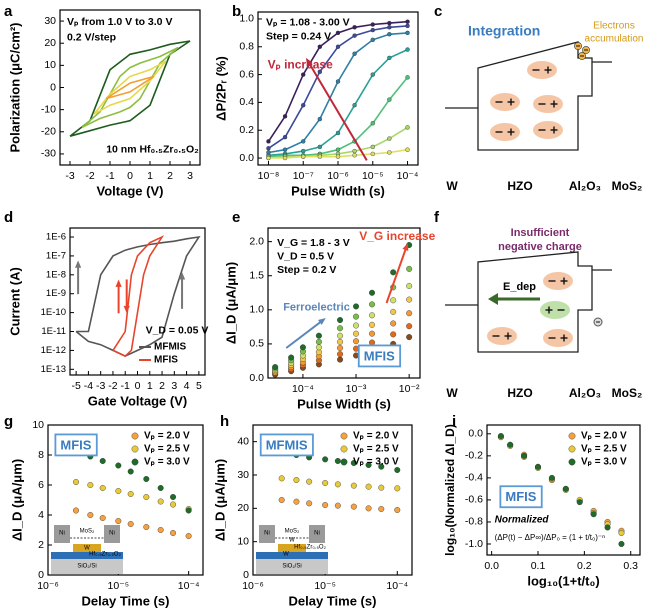 The image size is (645, 614). Describe the element at coordinates (550, 537) in the screenshot. I see `annotation: (ΔP(t) − ΔP∞)/ΔP₀ = (1 + t/t₀)⁻ⁿ` at that location.